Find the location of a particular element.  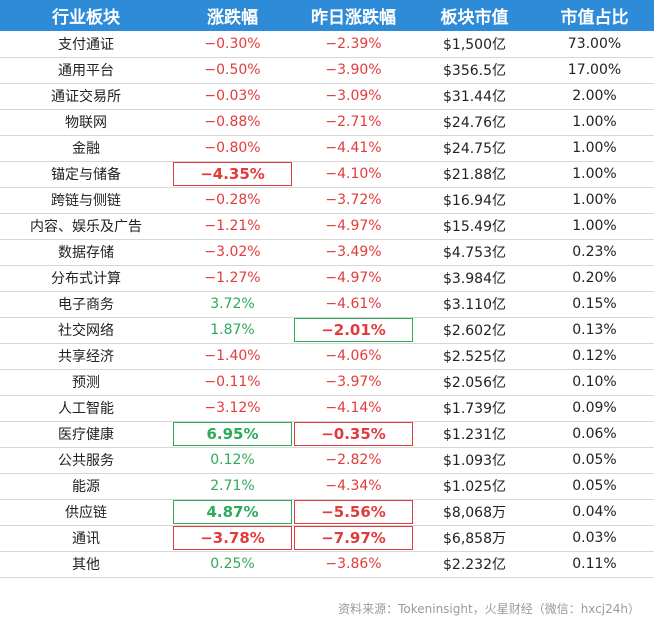

prev-change-cell: −4.10% is located at coordinates (353, 174).